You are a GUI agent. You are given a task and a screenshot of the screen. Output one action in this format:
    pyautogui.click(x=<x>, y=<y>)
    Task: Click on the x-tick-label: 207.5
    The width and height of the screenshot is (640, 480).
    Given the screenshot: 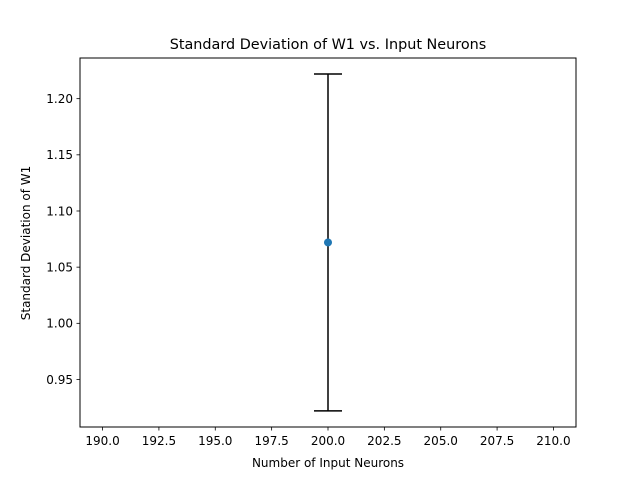 What is the action you would take?
    pyautogui.click(x=497, y=441)
    